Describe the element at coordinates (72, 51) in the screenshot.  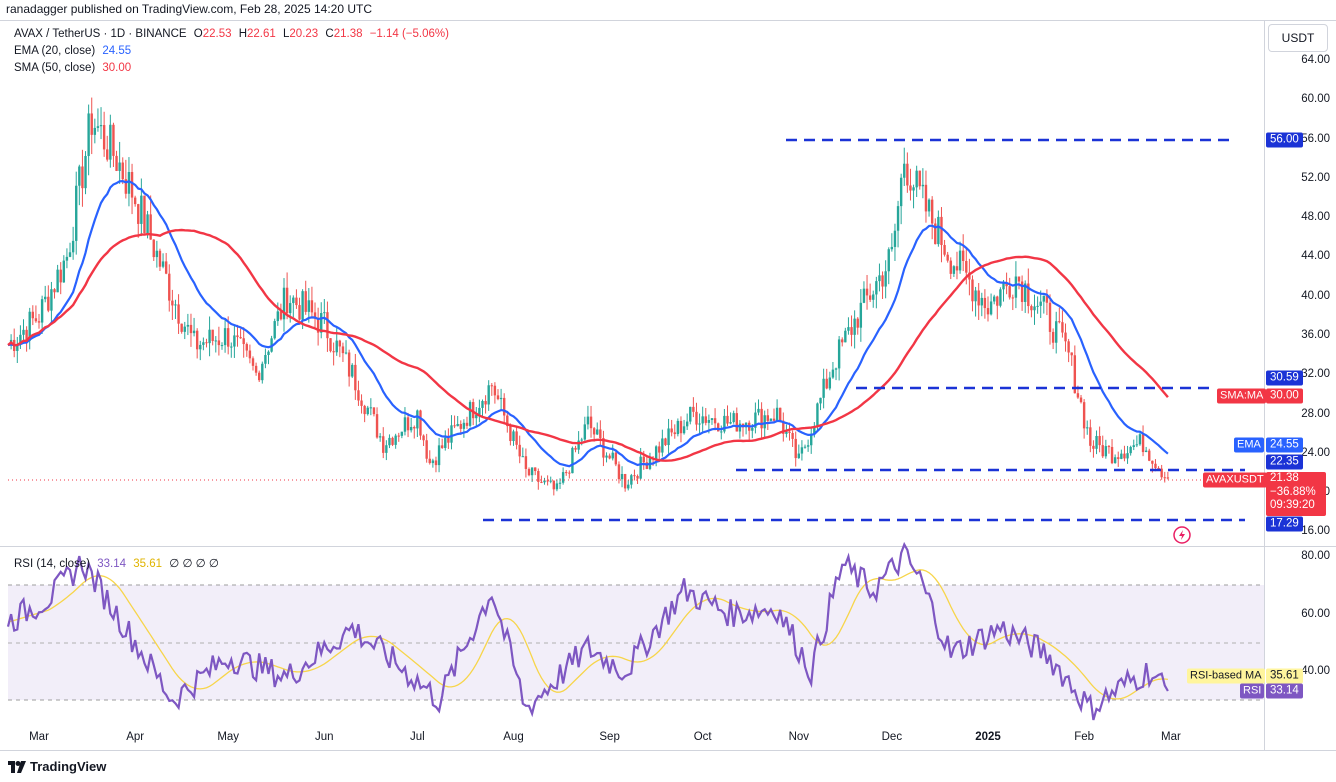
I see `ema-legend: EMA (20, close) 24.55` at that location.